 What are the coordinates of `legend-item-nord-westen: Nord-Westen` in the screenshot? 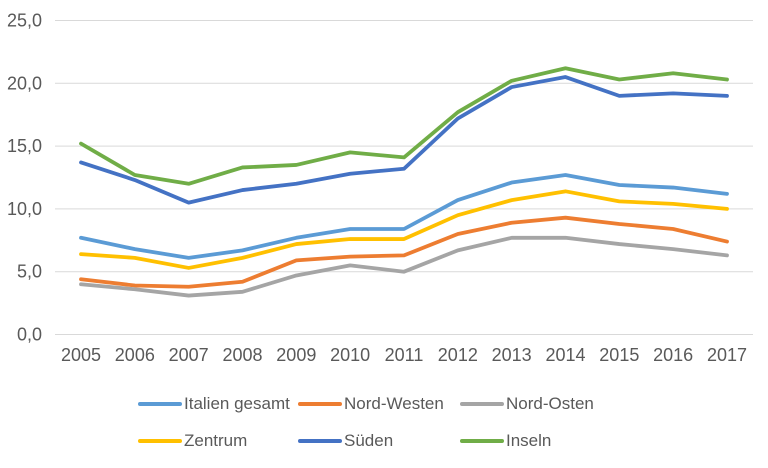 It's located at (371, 404).